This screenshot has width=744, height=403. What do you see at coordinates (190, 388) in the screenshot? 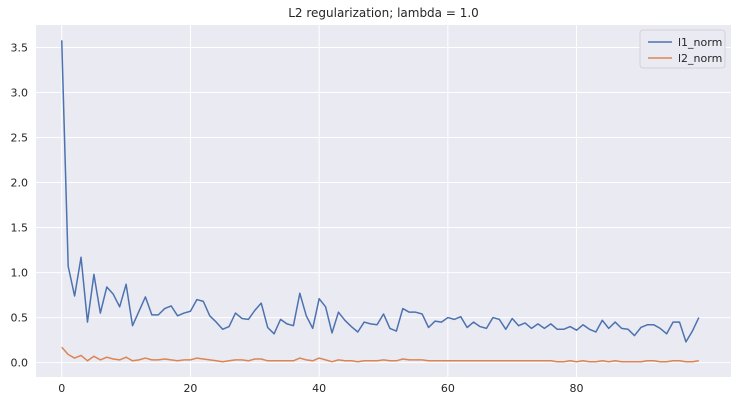
I see `x-tick-label: 20` at bounding box center [190, 388].